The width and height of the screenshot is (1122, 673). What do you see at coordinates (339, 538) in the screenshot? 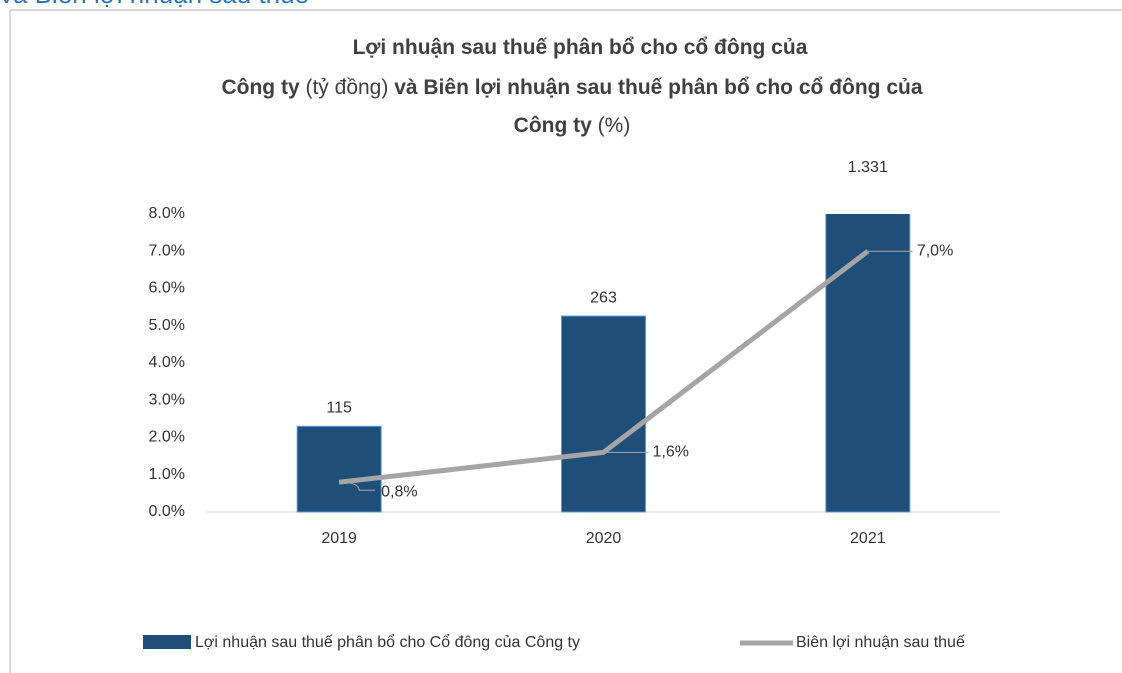
I see `x-tick-label: 2019` at bounding box center [339, 538].